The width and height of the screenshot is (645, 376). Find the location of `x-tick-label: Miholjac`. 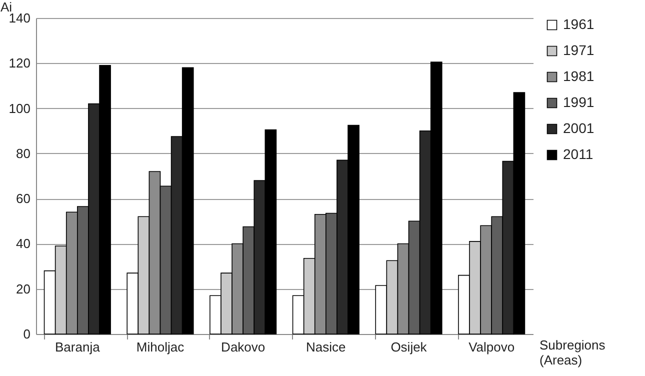

x-tick-label: Miholjac is located at coordinates (160, 347).